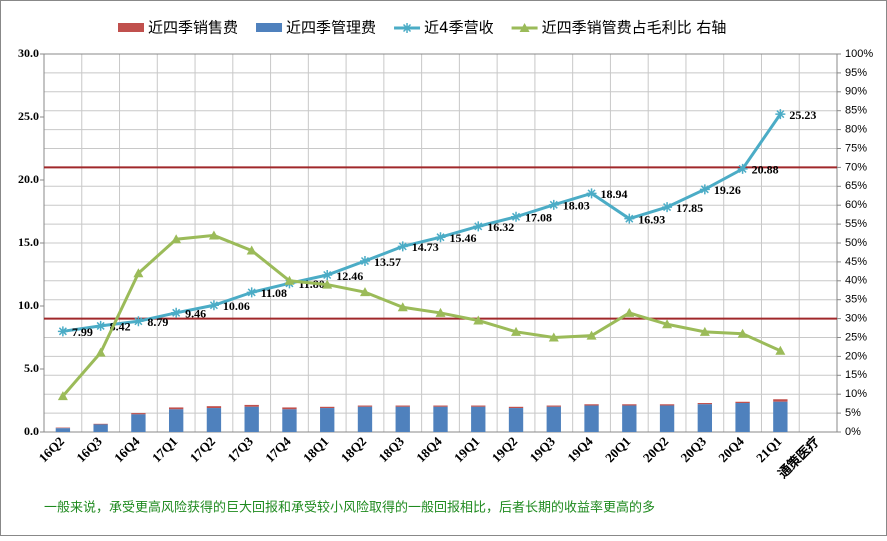  I want to click on y-tick-label: 5.0, so click(31, 368).